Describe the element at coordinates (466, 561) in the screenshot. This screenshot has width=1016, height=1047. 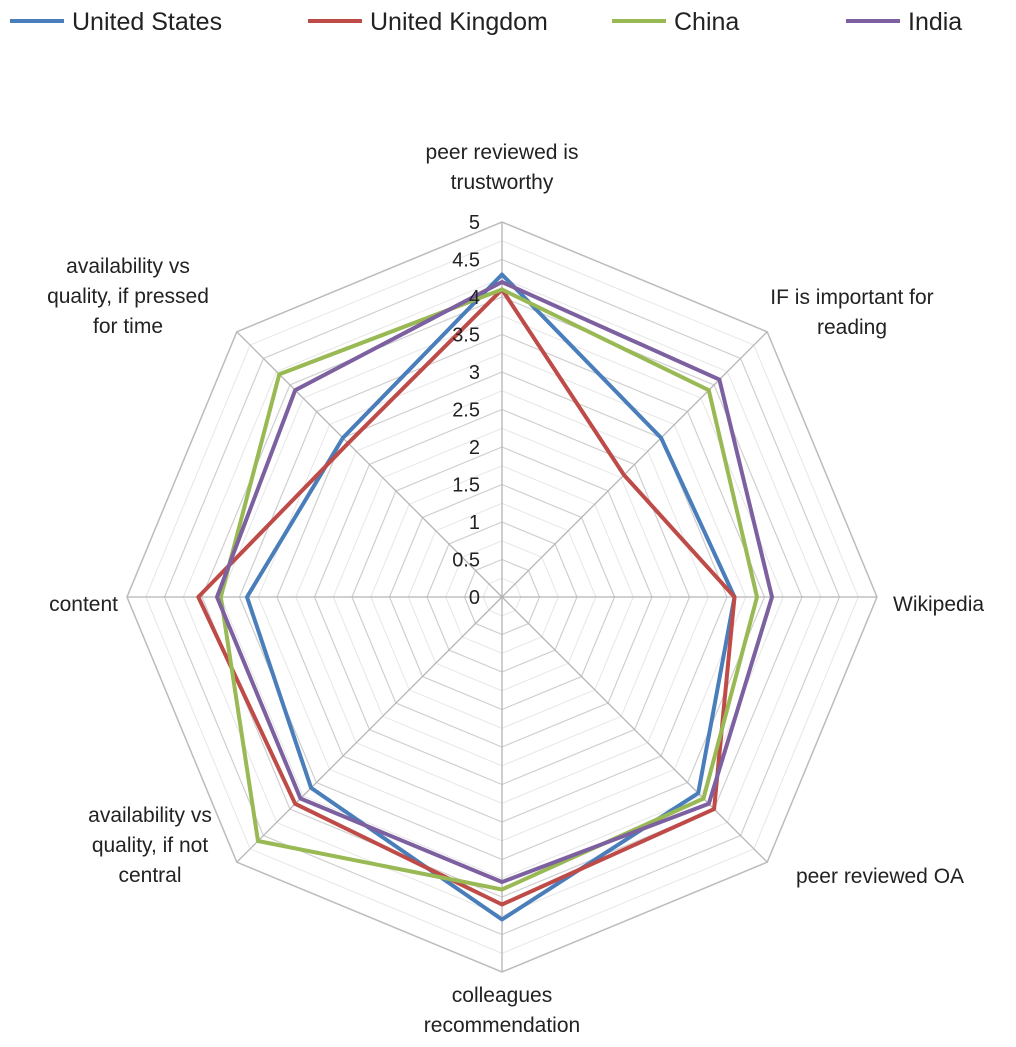
I see `tick-label: 0.5` at that location.